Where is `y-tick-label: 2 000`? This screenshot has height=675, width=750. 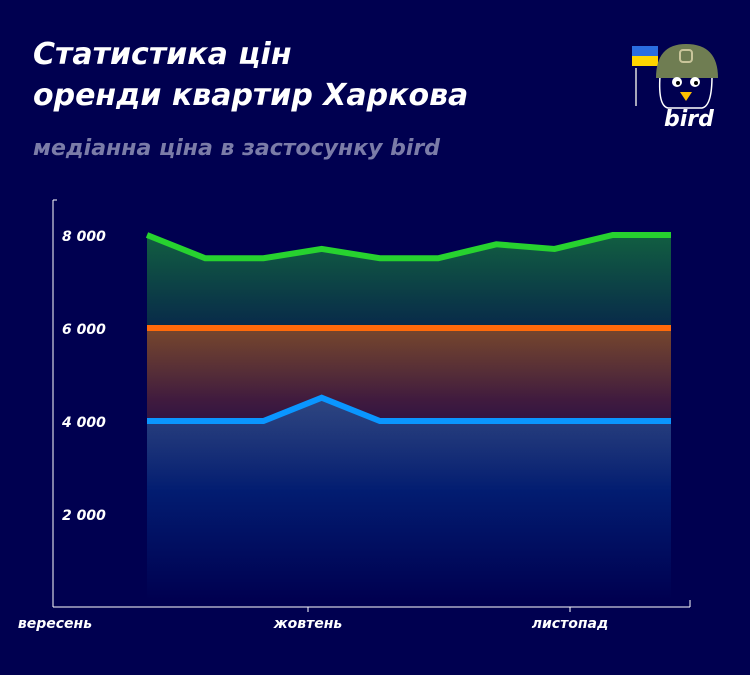 y-tick-label: 2 000 is located at coordinates (84, 516).